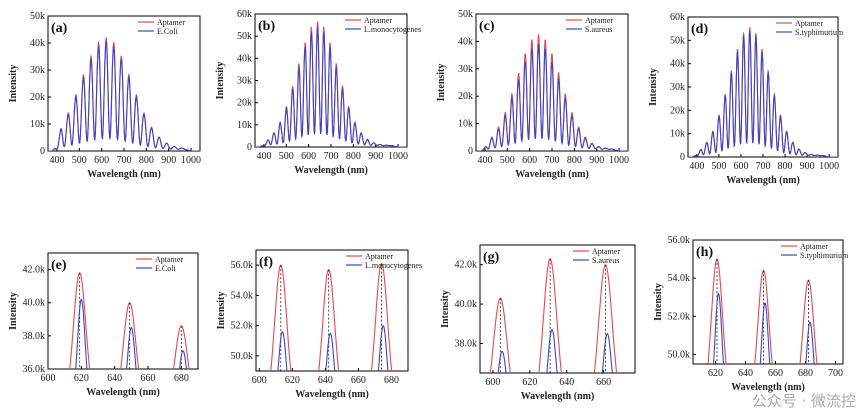 Image resolution: width=864 pixels, height=417 pixels. I want to click on panel-label: (f), so click(266, 262).